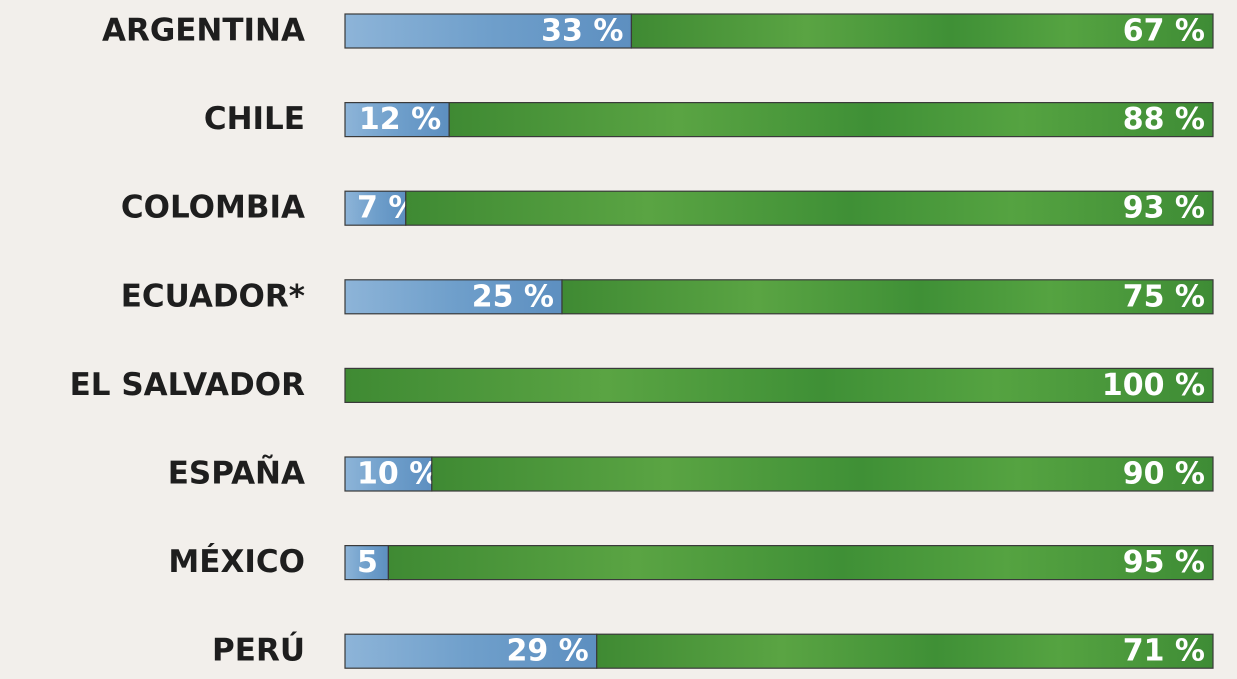 The width and height of the screenshot is (1237, 679). What do you see at coordinates (1164, 474) in the screenshot?
I see `value-label: 90 %` at bounding box center [1164, 474].